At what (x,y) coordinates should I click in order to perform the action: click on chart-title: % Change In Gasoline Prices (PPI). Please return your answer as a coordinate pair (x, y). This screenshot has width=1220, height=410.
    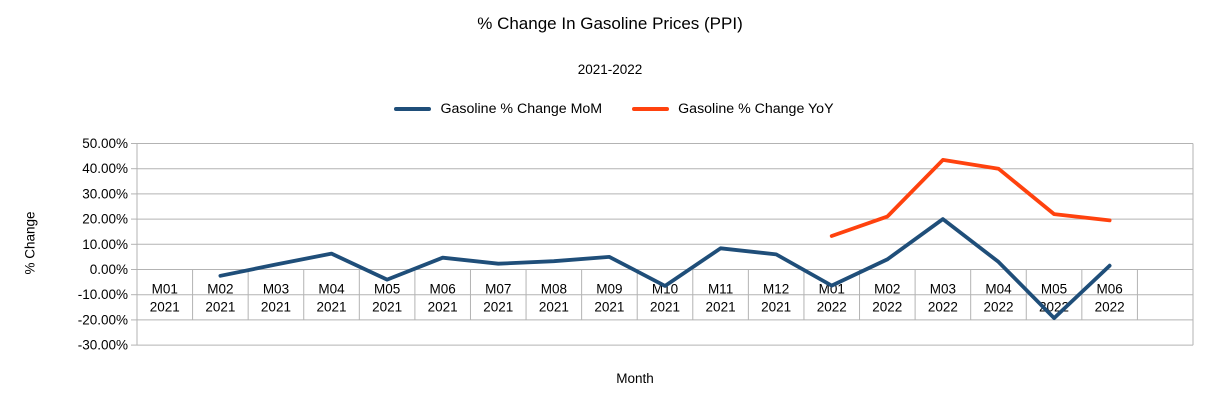
    Looking at the image, I should click on (610, 23).